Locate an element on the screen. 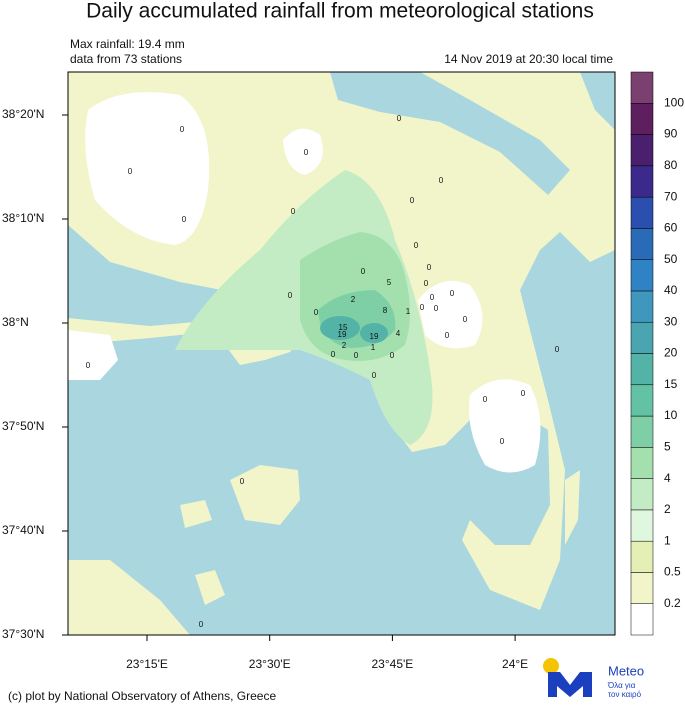 The height and width of the screenshot is (710, 685). aegina is located at coordinates (265, 495).